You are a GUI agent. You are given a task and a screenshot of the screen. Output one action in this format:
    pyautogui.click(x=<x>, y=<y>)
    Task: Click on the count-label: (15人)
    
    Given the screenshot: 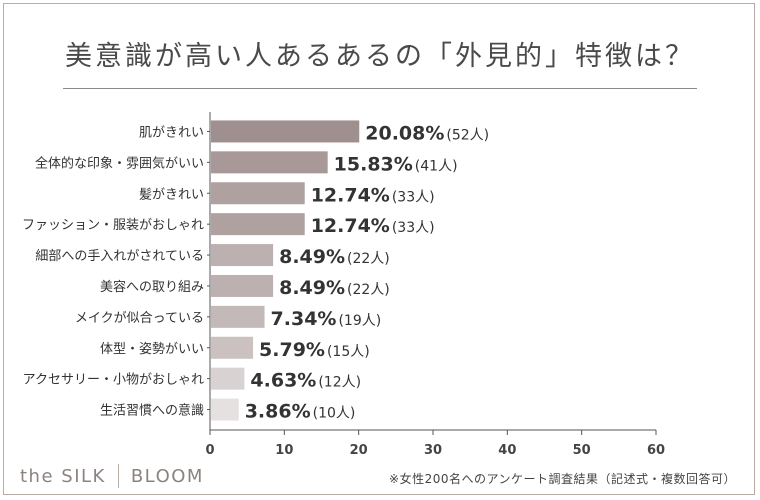 What is the action you would take?
    pyautogui.click(x=348, y=352)
    